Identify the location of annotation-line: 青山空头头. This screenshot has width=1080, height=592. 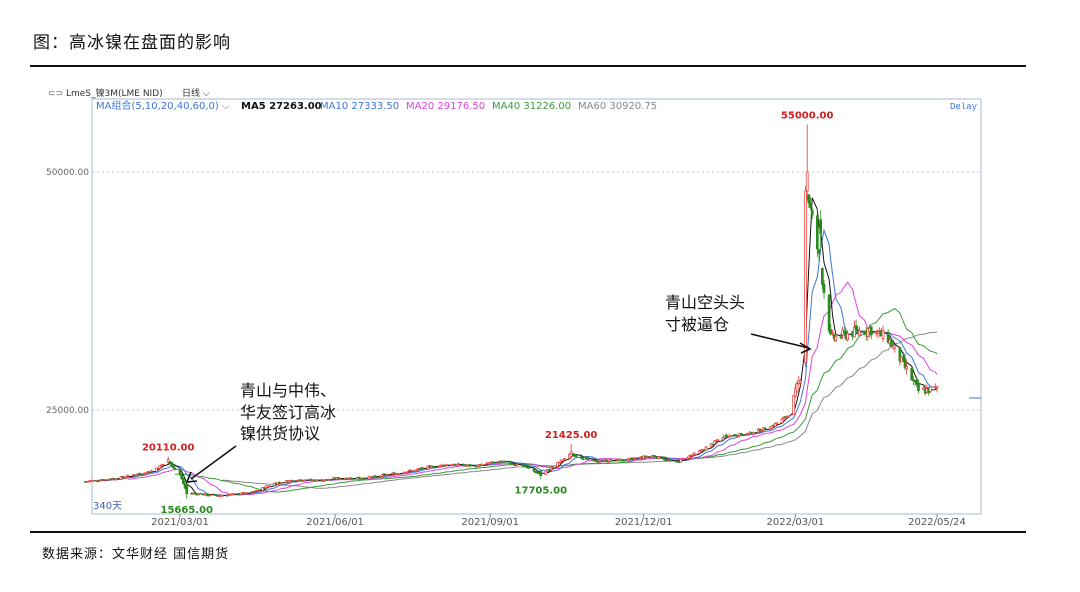
(705, 302).